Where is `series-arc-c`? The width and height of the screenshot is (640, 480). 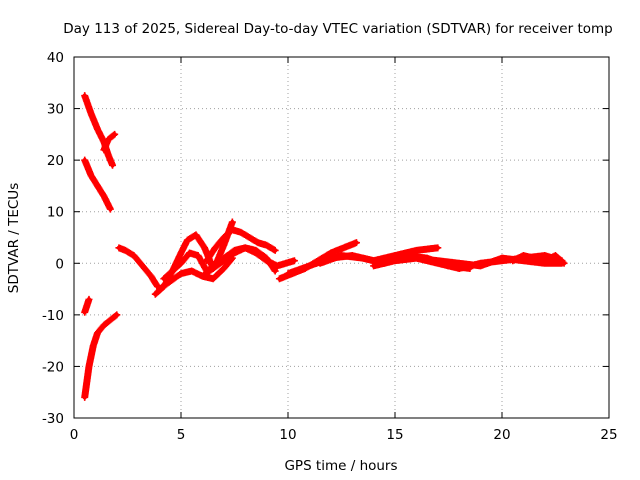
series-arc-c is located at coordinates (196, 273).